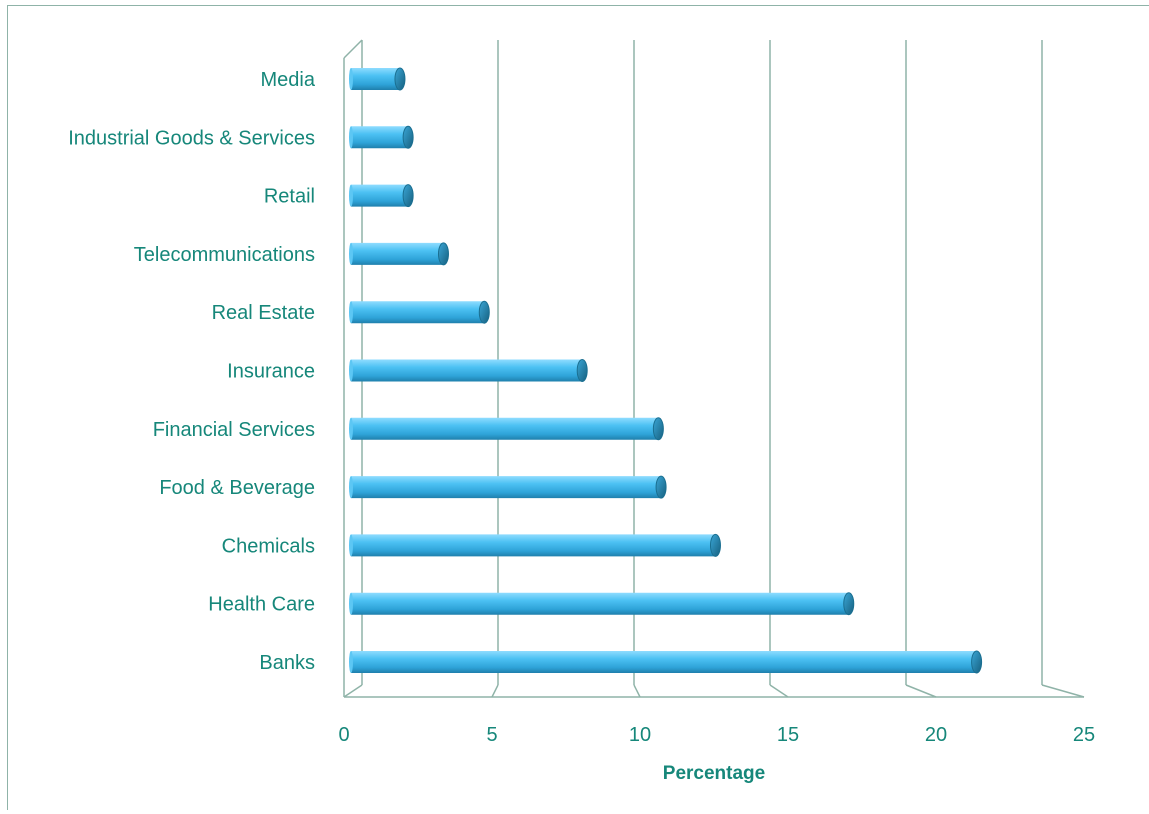 This screenshot has width=1149, height=814. What do you see at coordinates (268, 546) in the screenshot?
I see `category-label: Chemicals` at bounding box center [268, 546].